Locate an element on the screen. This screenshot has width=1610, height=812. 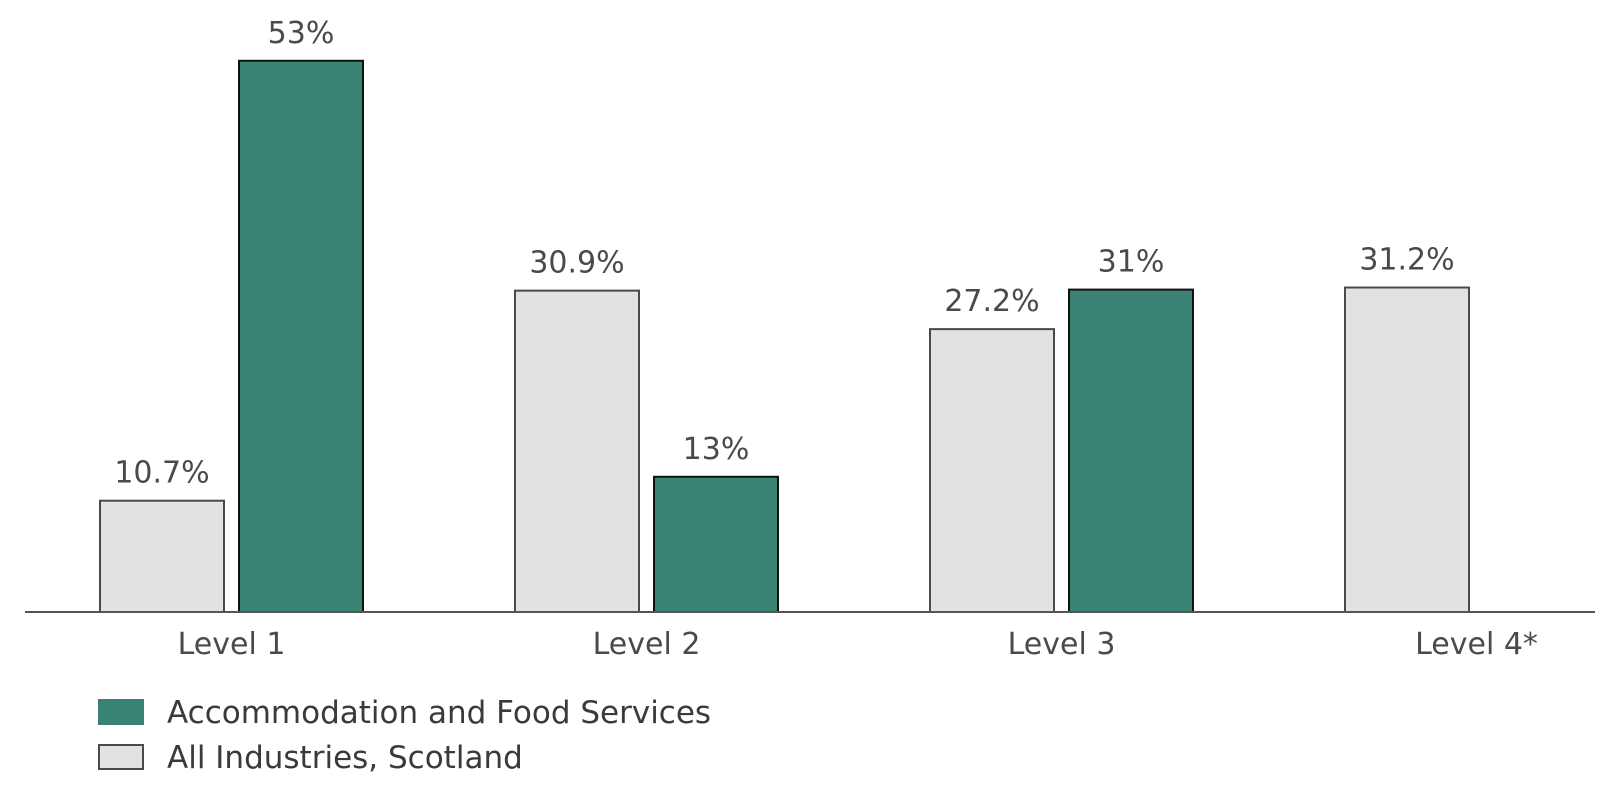
bar-value-label: 13% is located at coordinates (716, 449).